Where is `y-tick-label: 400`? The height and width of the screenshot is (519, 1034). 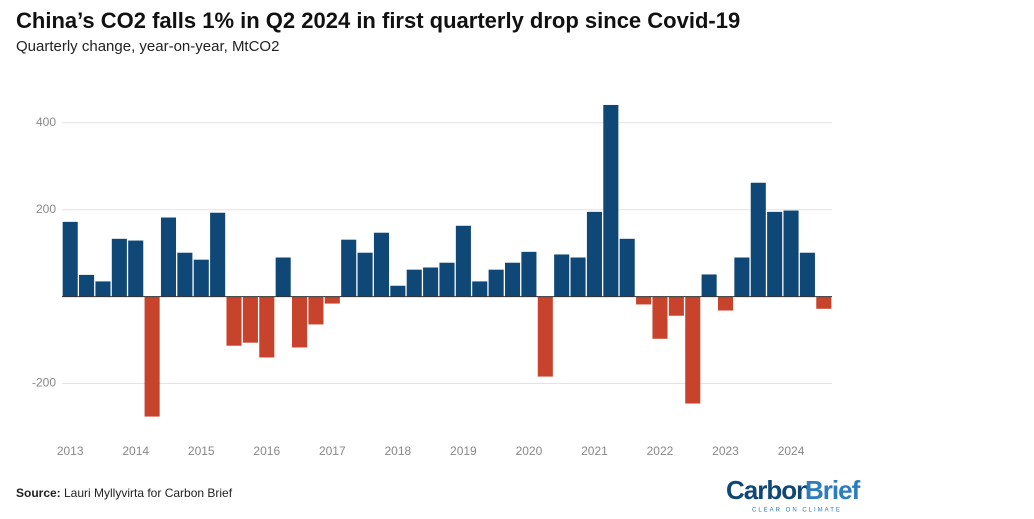
y-tick-label: 400 is located at coordinates (46, 122).